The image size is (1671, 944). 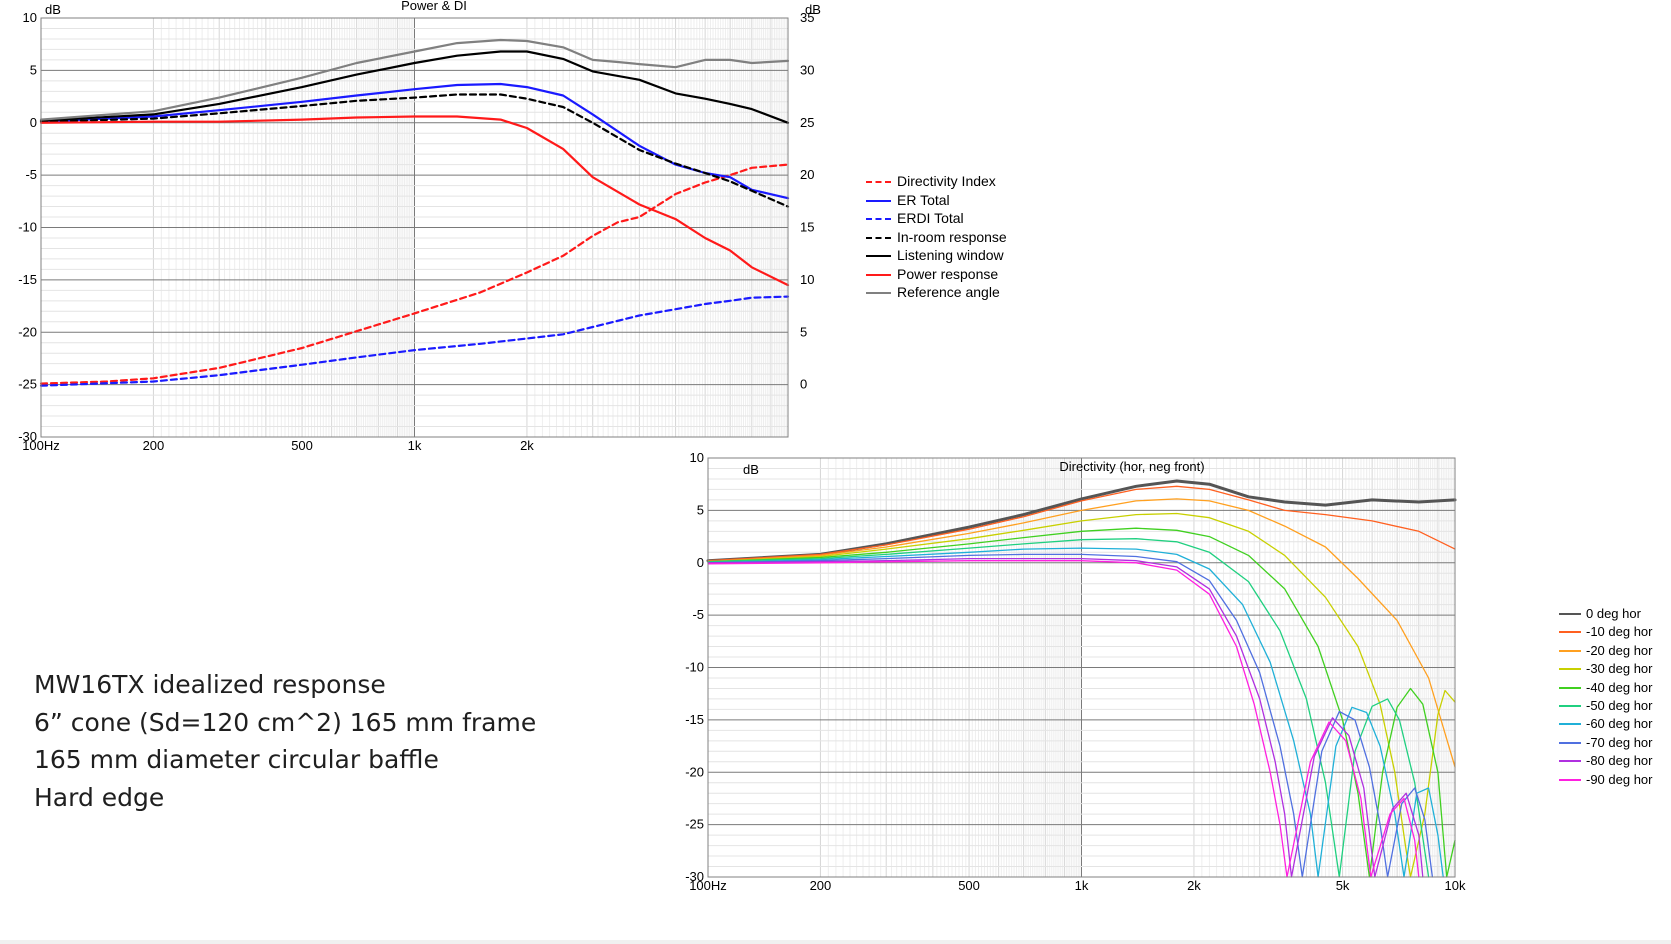 I want to click on x-tick-label: 5k, so click(x=1343, y=885).